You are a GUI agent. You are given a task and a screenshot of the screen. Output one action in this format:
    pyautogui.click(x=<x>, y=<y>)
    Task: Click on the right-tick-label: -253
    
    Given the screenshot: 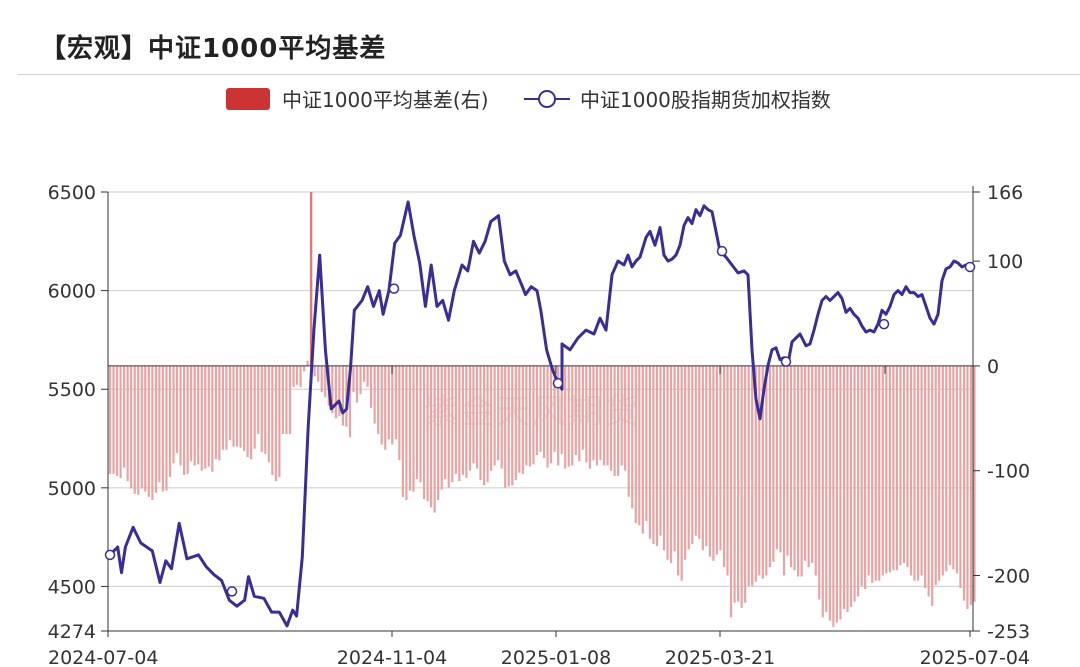 What is the action you would take?
    pyautogui.click(x=1008, y=632)
    